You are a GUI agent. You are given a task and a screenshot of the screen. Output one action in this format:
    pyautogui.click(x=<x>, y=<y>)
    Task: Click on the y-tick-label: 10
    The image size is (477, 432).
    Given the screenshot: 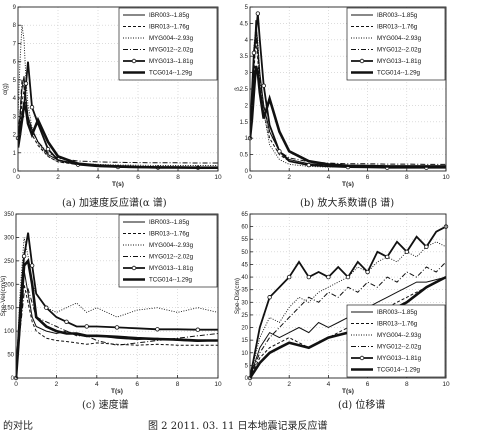 What is the action you would take?
    pyautogui.click(x=244, y=354)
    